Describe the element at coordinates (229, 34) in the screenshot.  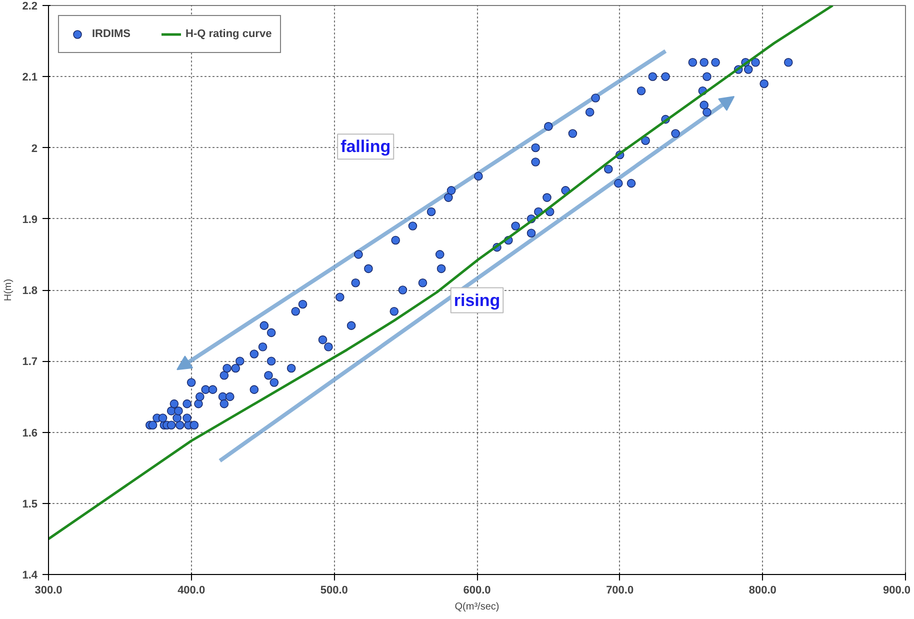
I see `legend-label: H-Q rating curve` at that location.